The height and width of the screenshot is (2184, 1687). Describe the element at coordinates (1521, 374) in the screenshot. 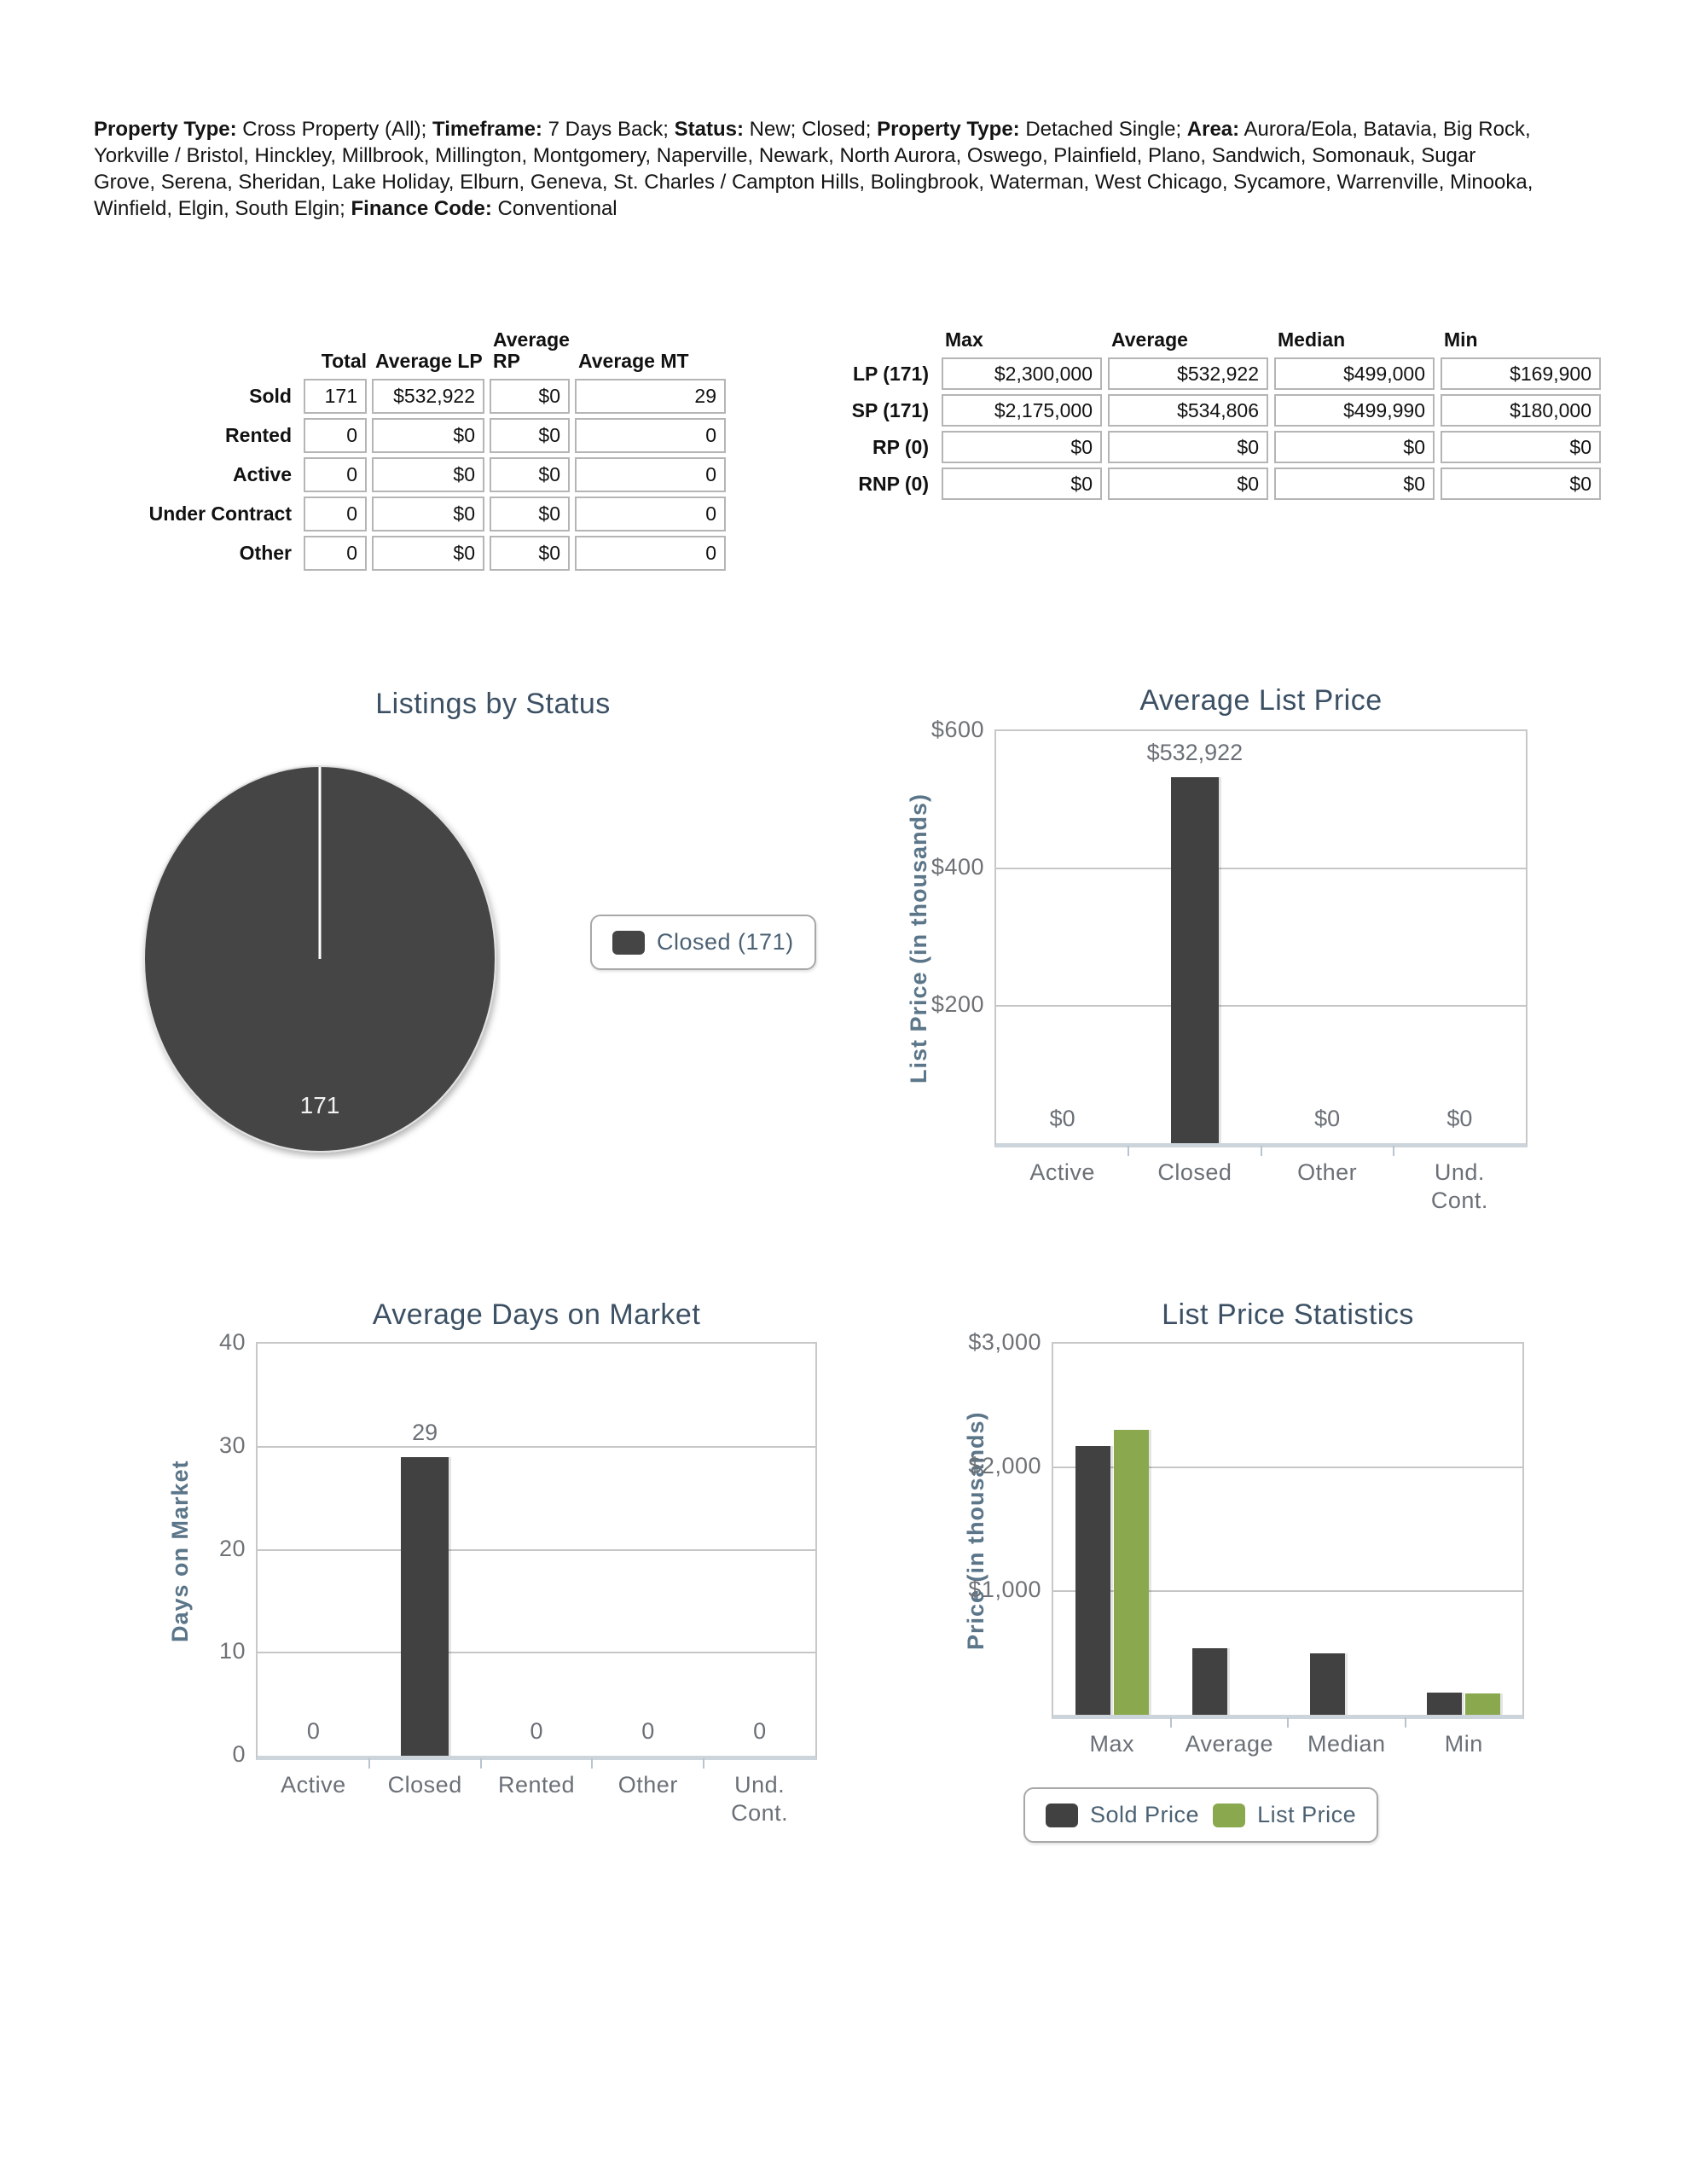

I see `table-cell: $169,900` at that location.